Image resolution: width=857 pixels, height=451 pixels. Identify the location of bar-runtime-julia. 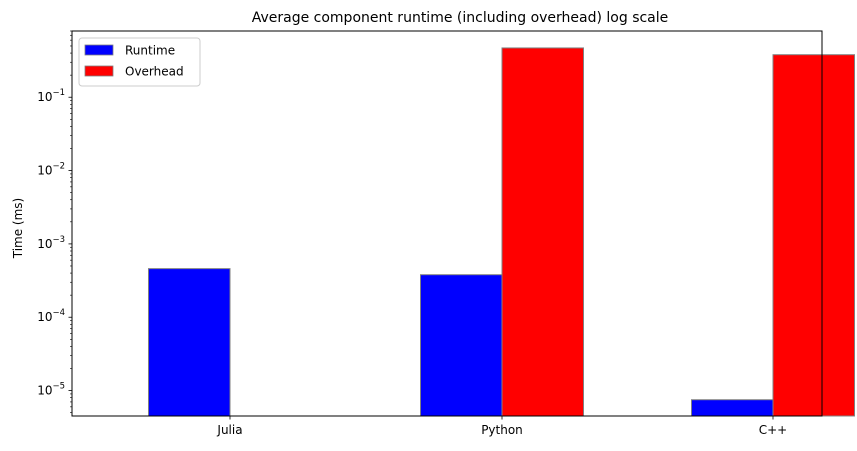
(189, 342).